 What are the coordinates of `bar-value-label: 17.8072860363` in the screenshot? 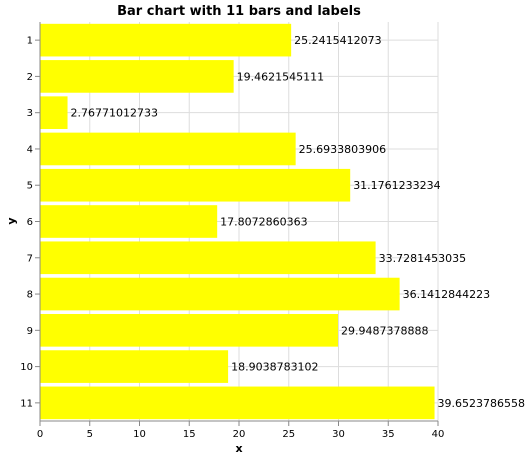 It's located at (263, 222).